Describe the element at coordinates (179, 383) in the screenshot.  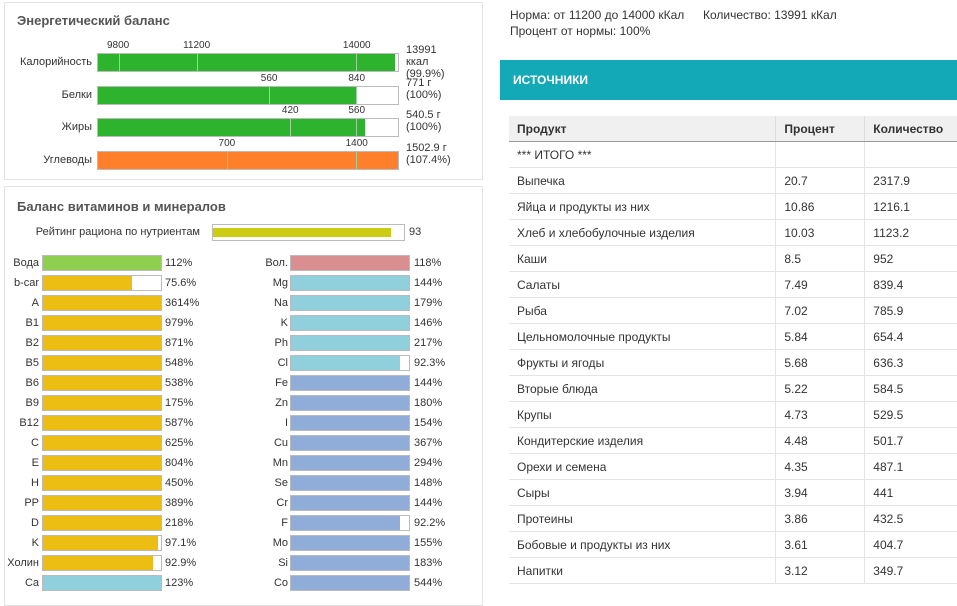
I see `nutrient-percent: 538%` at that location.